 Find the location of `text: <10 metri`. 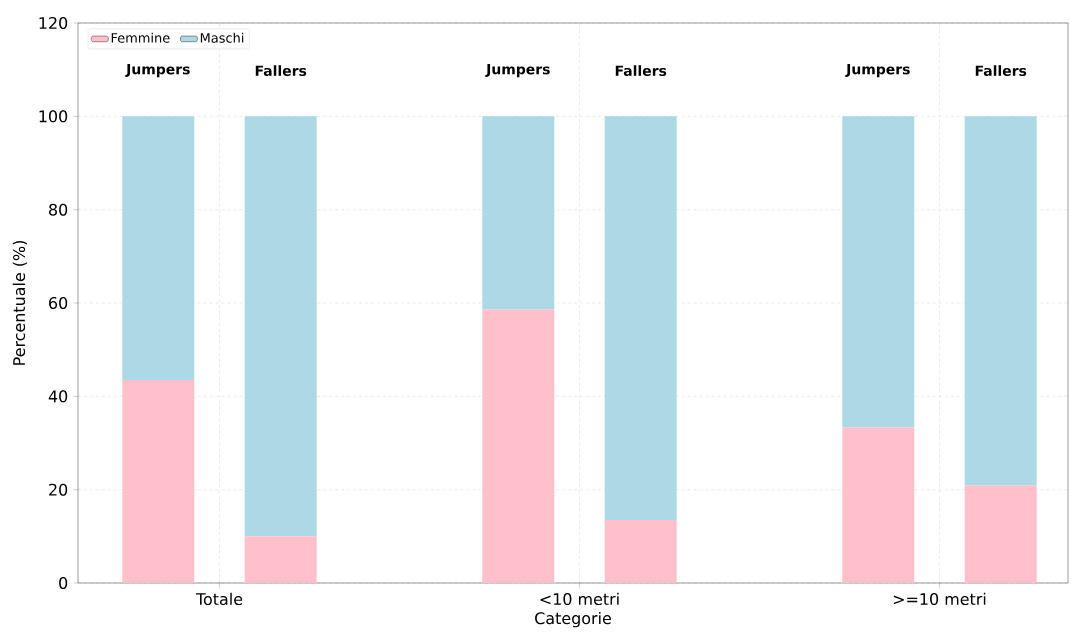

text: <10 metri is located at coordinates (579, 599).